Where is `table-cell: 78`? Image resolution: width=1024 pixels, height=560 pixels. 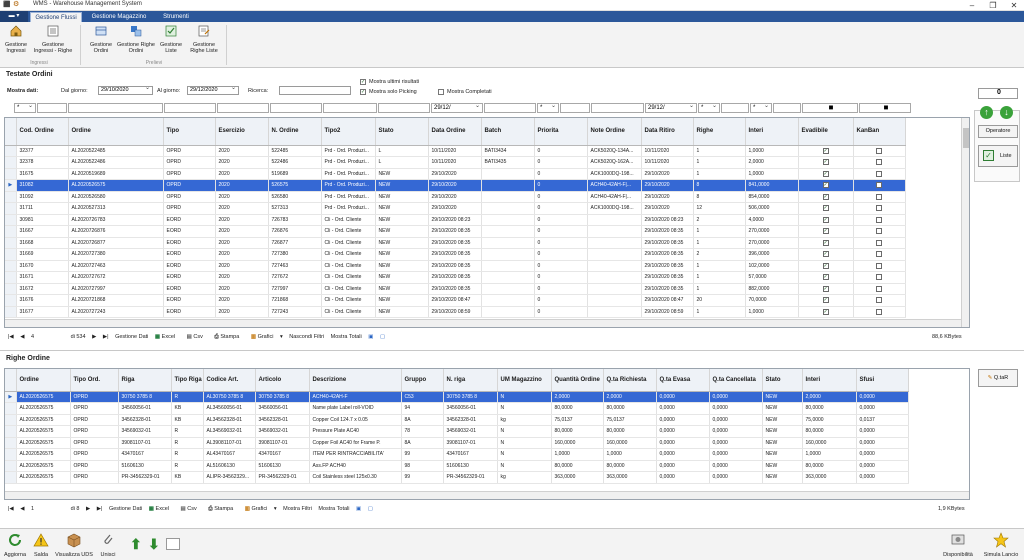 table-cell: 78 is located at coordinates (422, 431).